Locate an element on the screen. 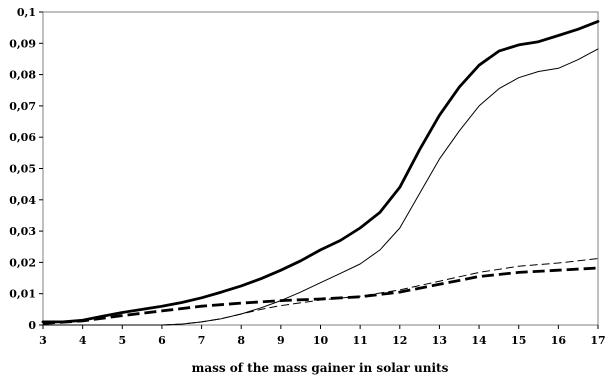 Image resolution: width=608 pixels, height=379 pixels. x-tick-label: 15 is located at coordinates (518, 340).